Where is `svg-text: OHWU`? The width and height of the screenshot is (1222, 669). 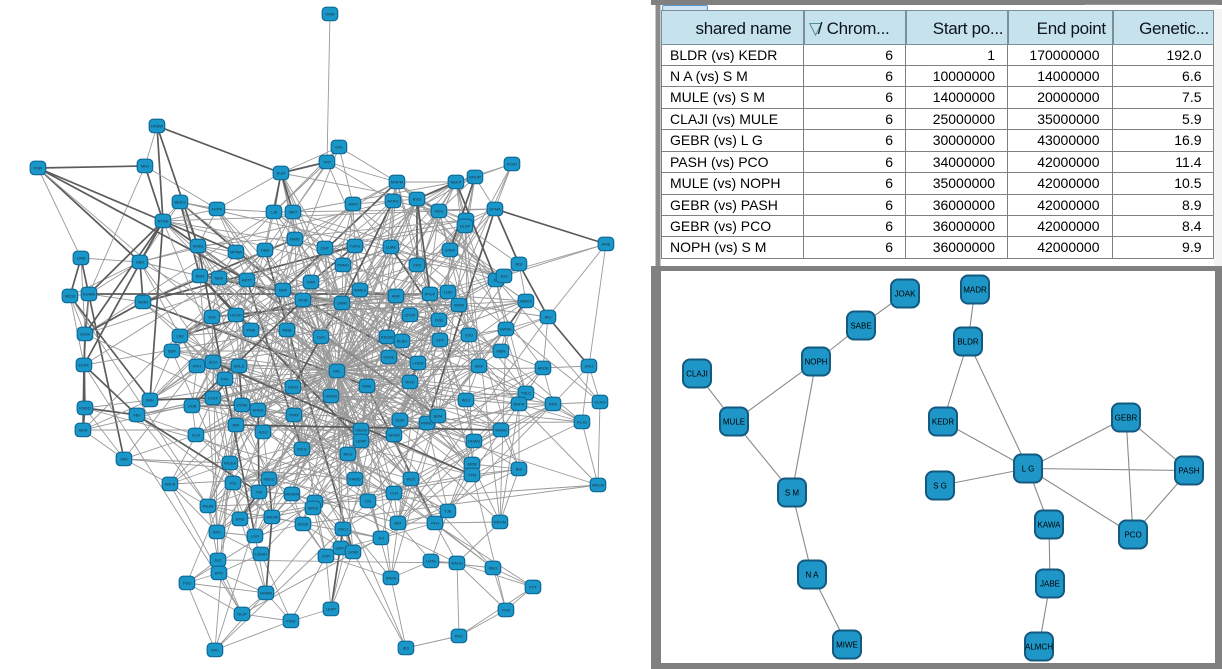 svg-text: OHWU is located at coordinates (474, 441).